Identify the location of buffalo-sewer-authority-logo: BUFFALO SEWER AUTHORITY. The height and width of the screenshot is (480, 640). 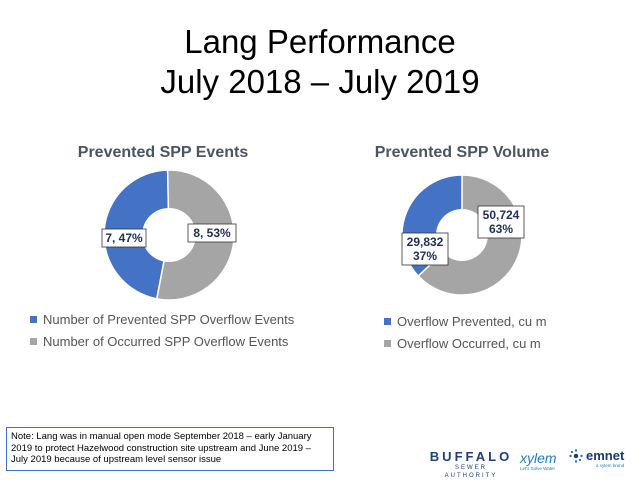
(471, 465).